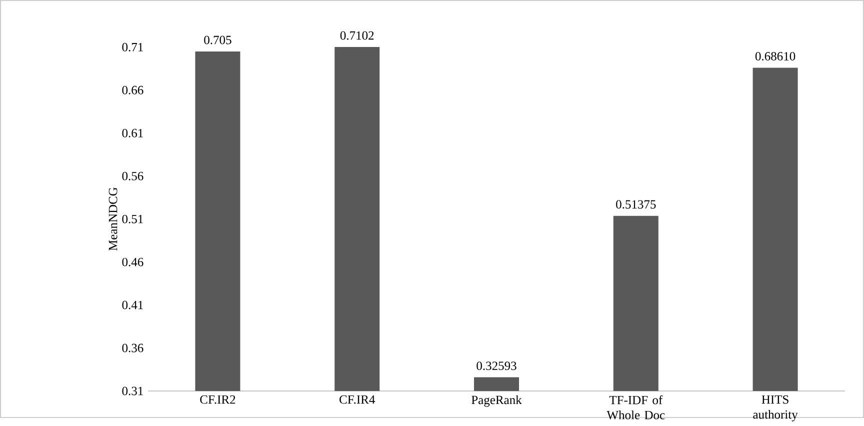 This screenshot has width=864, height=426. Describe the element at coordinates (133, 262) in the screenshot. I see `y-tick-label: 0.46` at that location.